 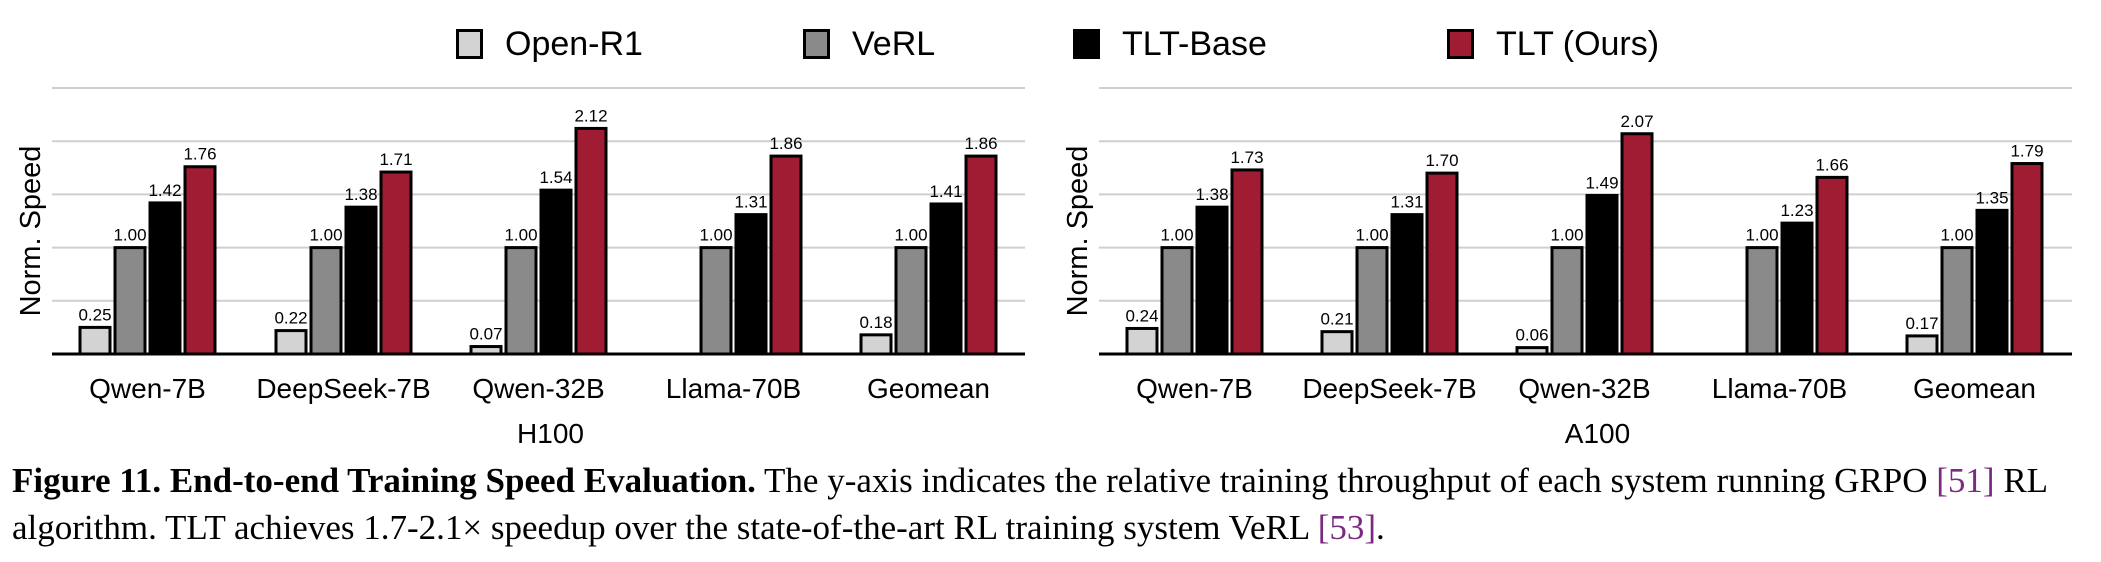 What do you see at coordinates (875, 322) in the screenshot?
I see `data-label: 0.18` at bounding box center [875, 322].